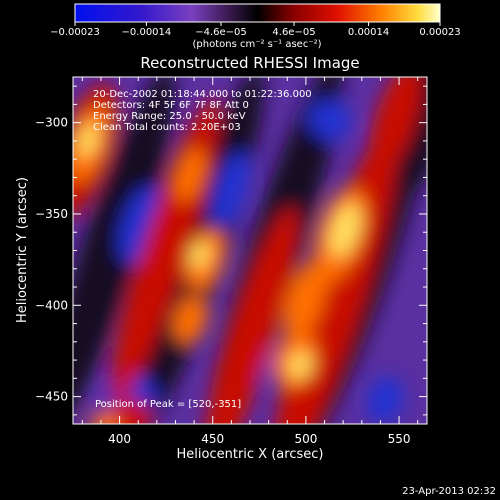  What do you see at coordinates (249, 63) in the screenshot?
I see `chart-title: Reconstructed RHESSI Image` at bounding box center [249, 63].